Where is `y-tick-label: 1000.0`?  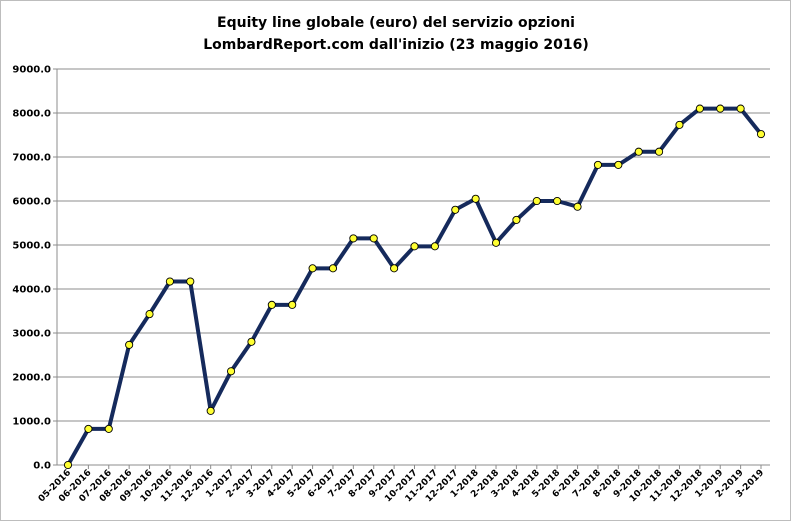 y-tick-label: 1000.0 is located at coordinates (31, 422).